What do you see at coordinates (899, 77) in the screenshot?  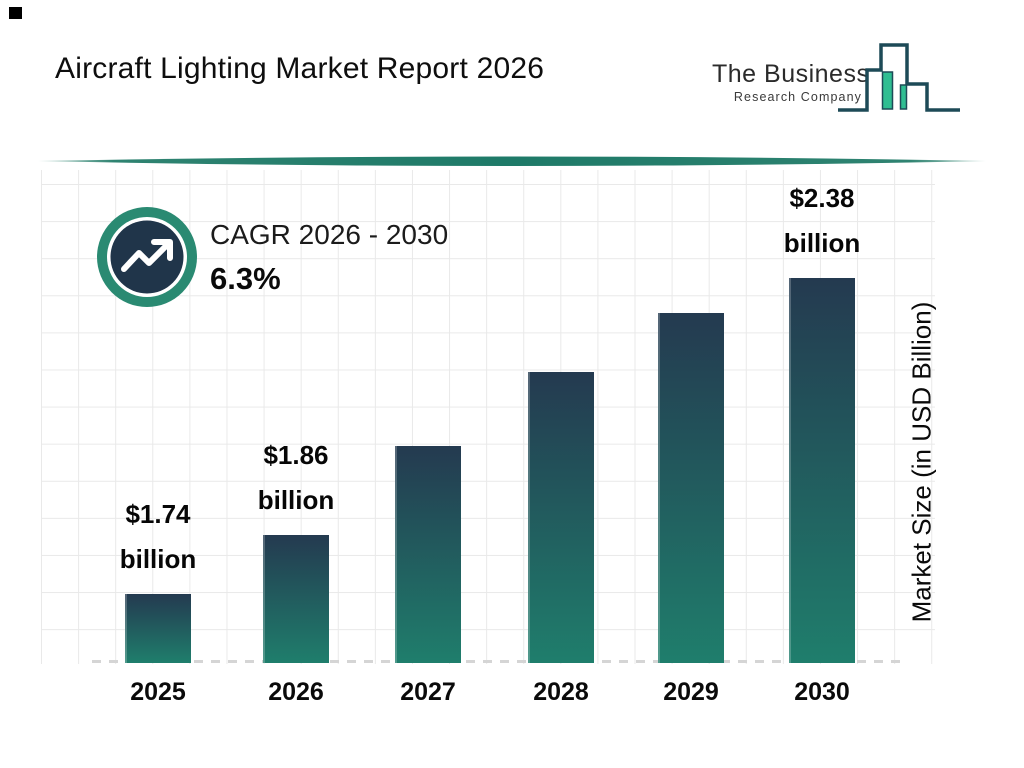 I see `bar-chart-logo-icon` at bounding box center [899, 77].